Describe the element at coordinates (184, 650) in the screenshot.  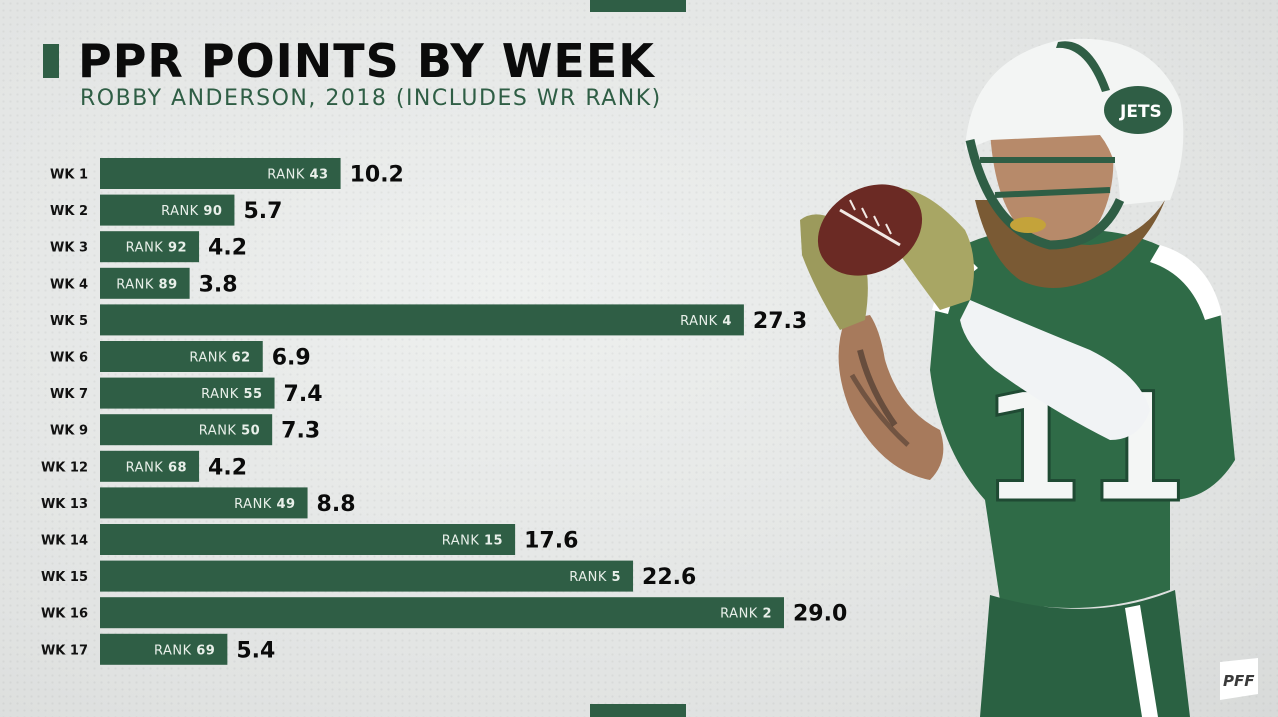
I see `rank-label: RANK 69` at that location.